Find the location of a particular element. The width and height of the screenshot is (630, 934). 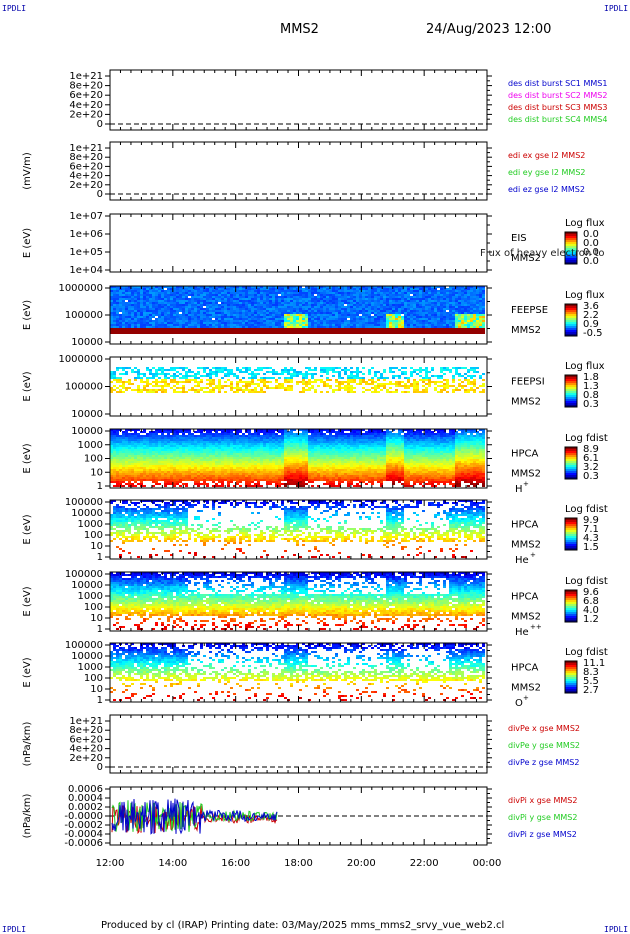

legend-entry: edi ey gse l2 MMS2 is located at coordinates (547, 172).